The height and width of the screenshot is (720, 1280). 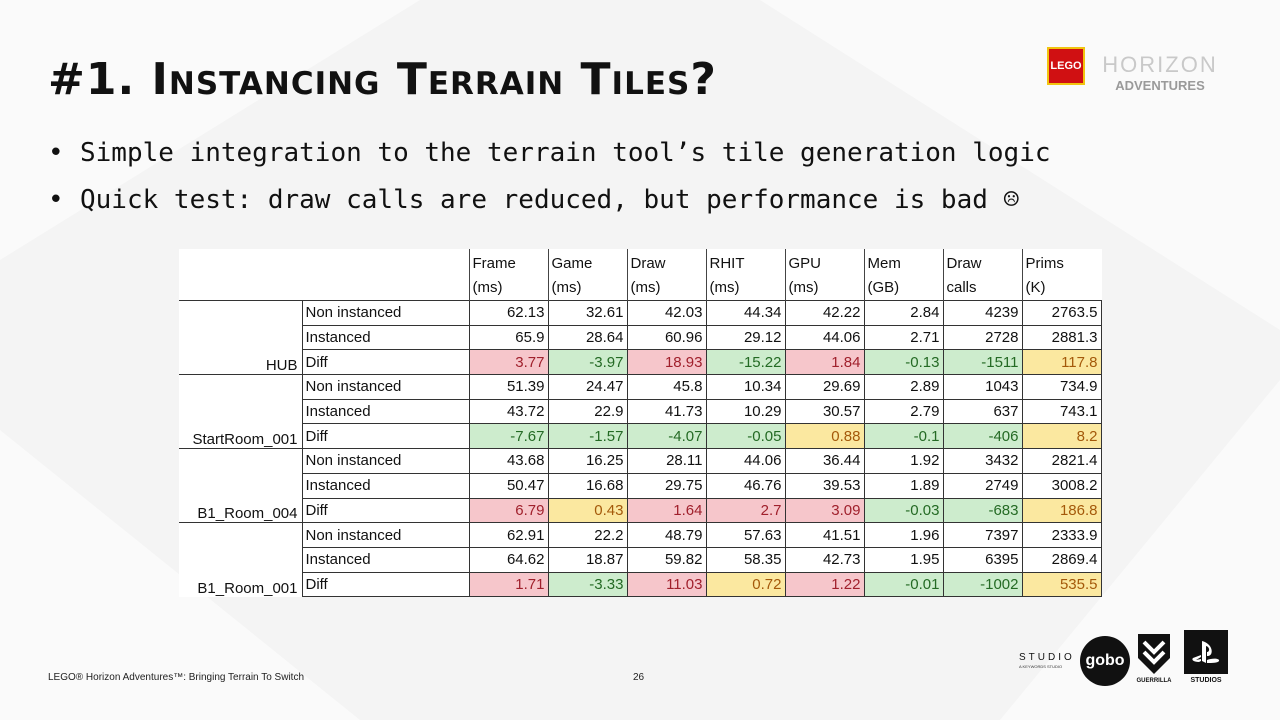 I want to click on column-header-line2: (GB), so click(x=883, y=287).